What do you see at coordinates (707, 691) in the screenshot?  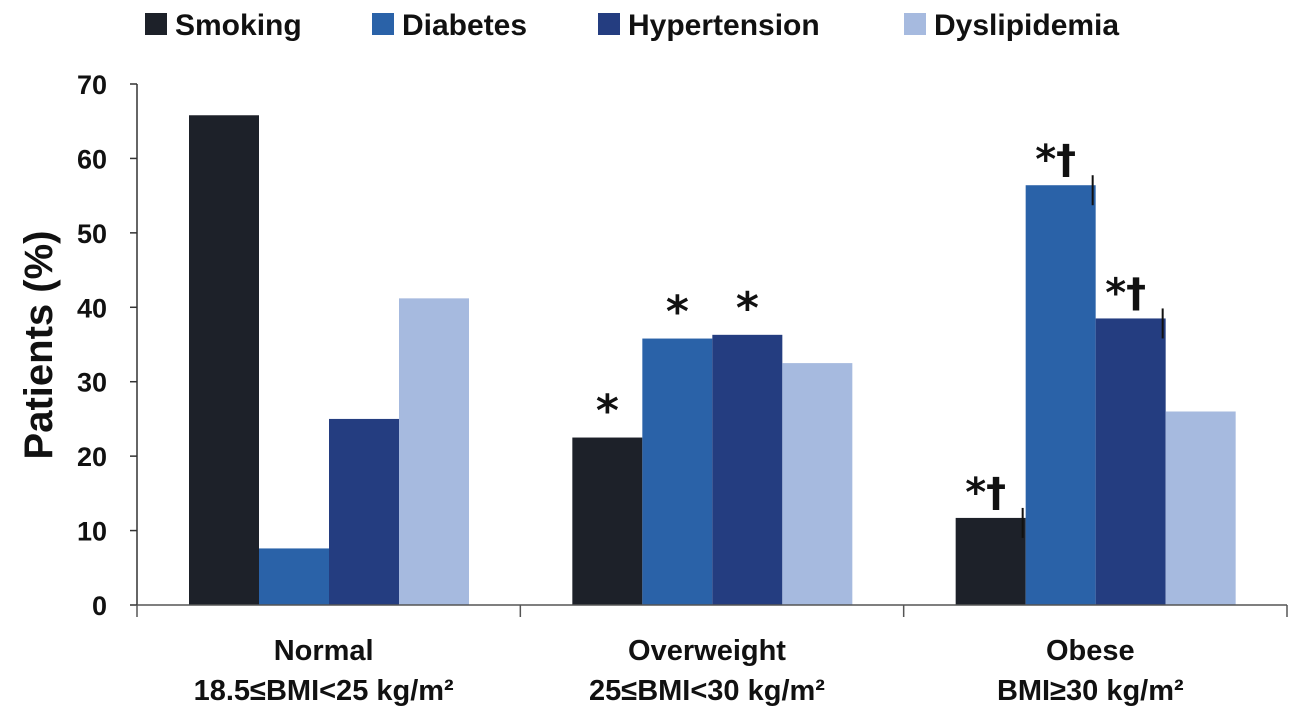 I see `category-range-1: 25≤BMI<30 kg/m²` at bounding box center [707, 691].